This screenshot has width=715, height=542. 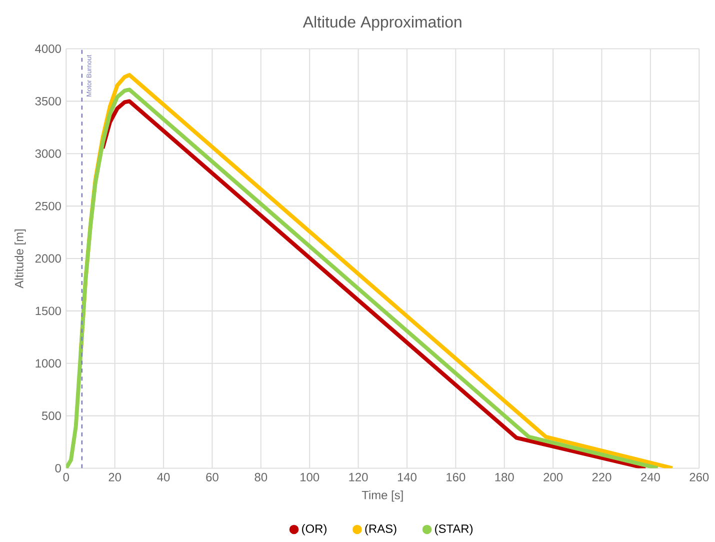 What do you see at coordinates (261, 477) in the screenshot?
I see `x-tick-label: 80` at bounding box center [261, 477].